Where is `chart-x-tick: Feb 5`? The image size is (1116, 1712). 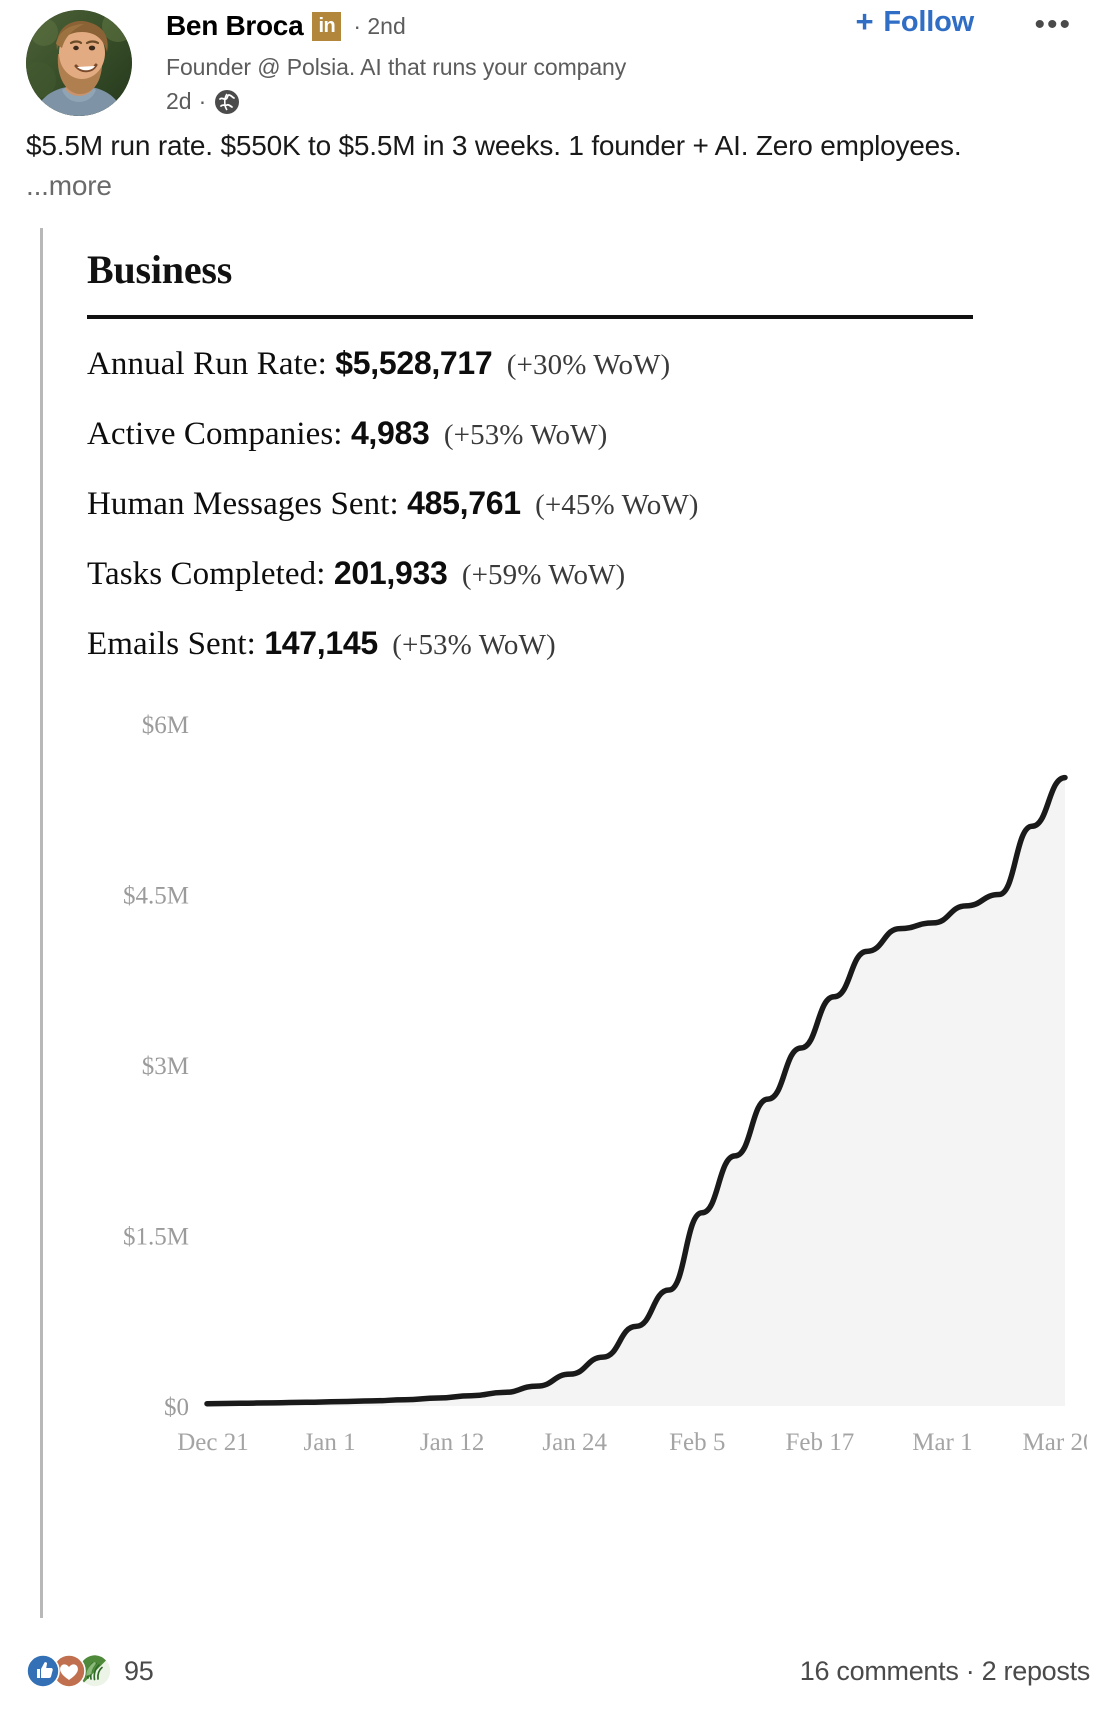 chart-x-tick: Feb 5 is located at coordinates (697, 1442).